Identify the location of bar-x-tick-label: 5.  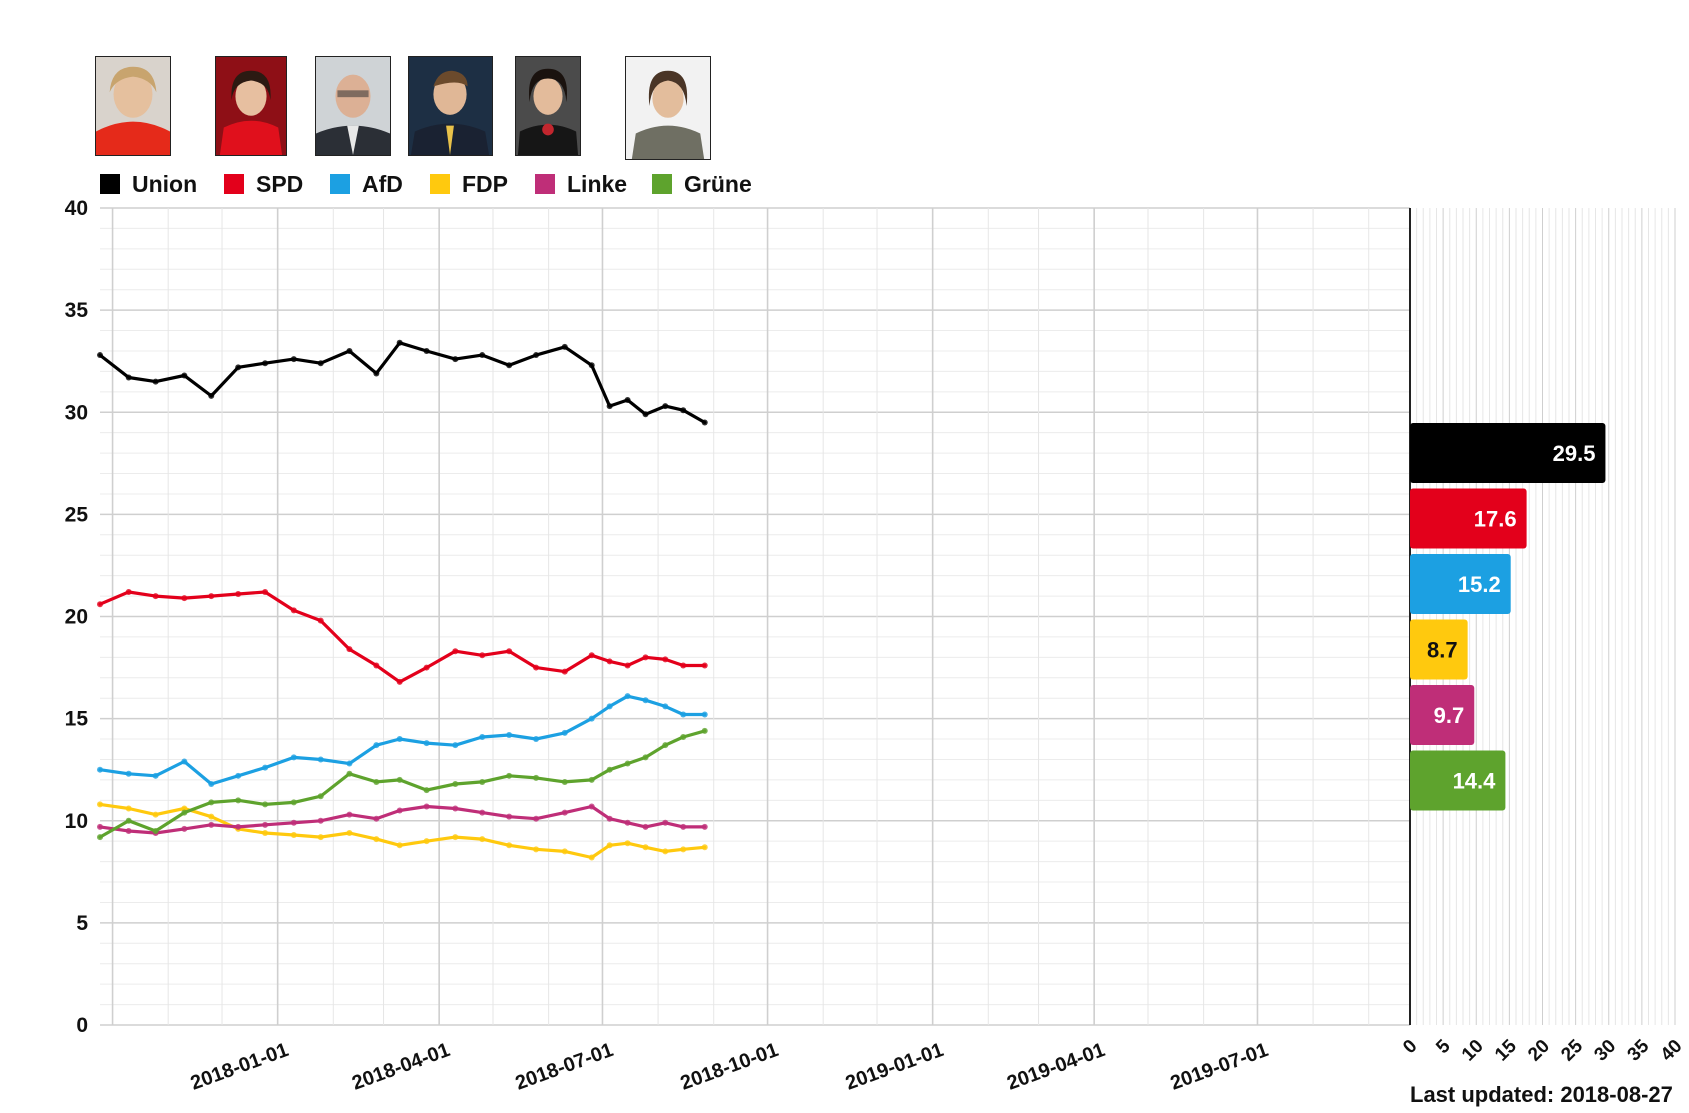
(1443, 1046).